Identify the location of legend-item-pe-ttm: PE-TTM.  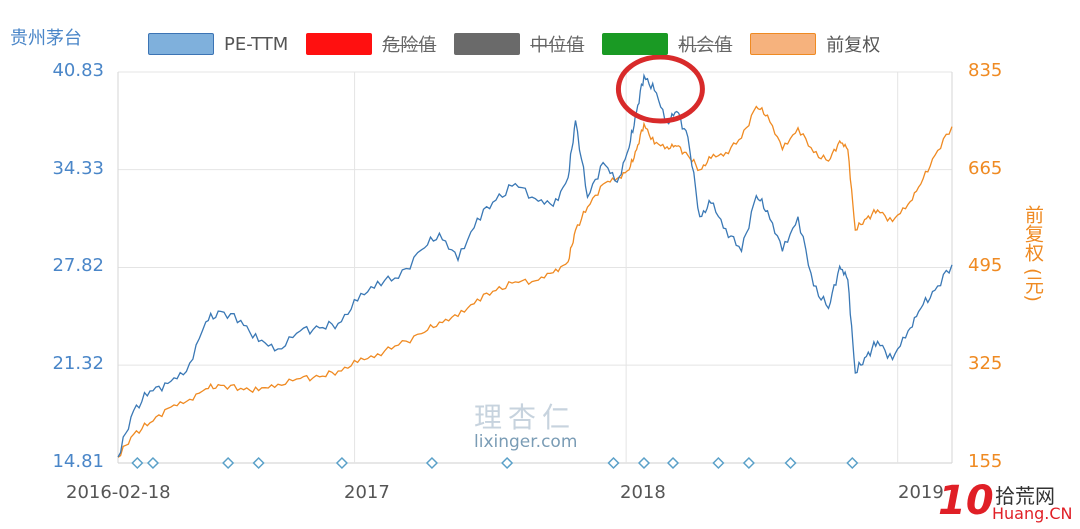
(218, 44).